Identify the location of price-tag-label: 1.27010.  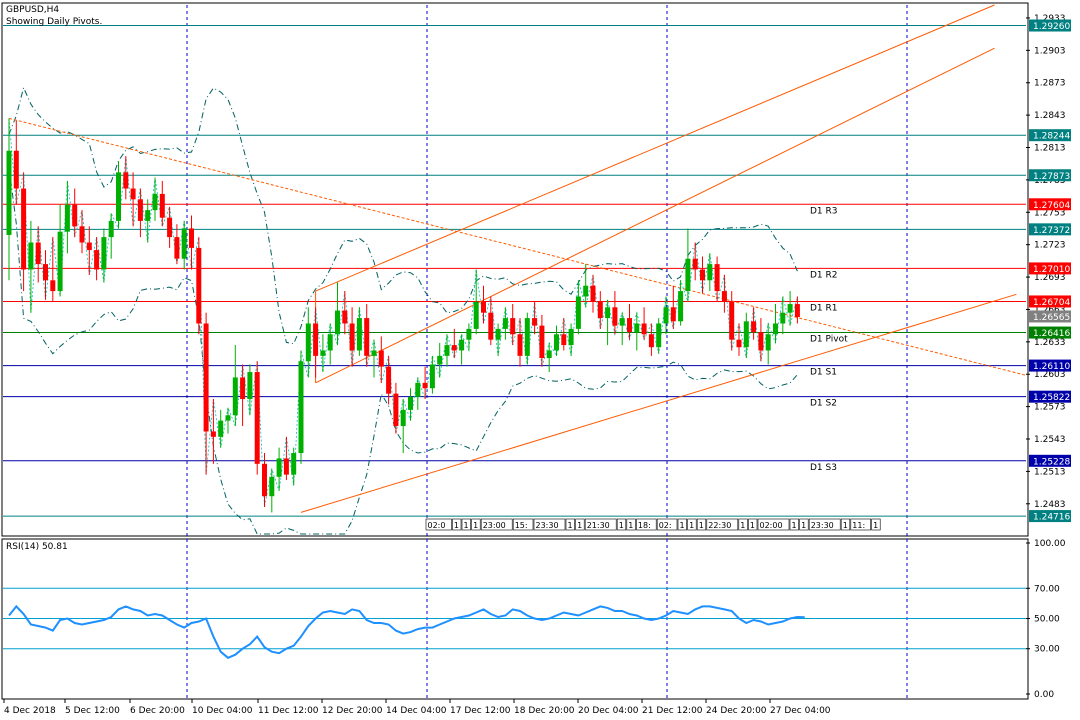
(1051, 270).